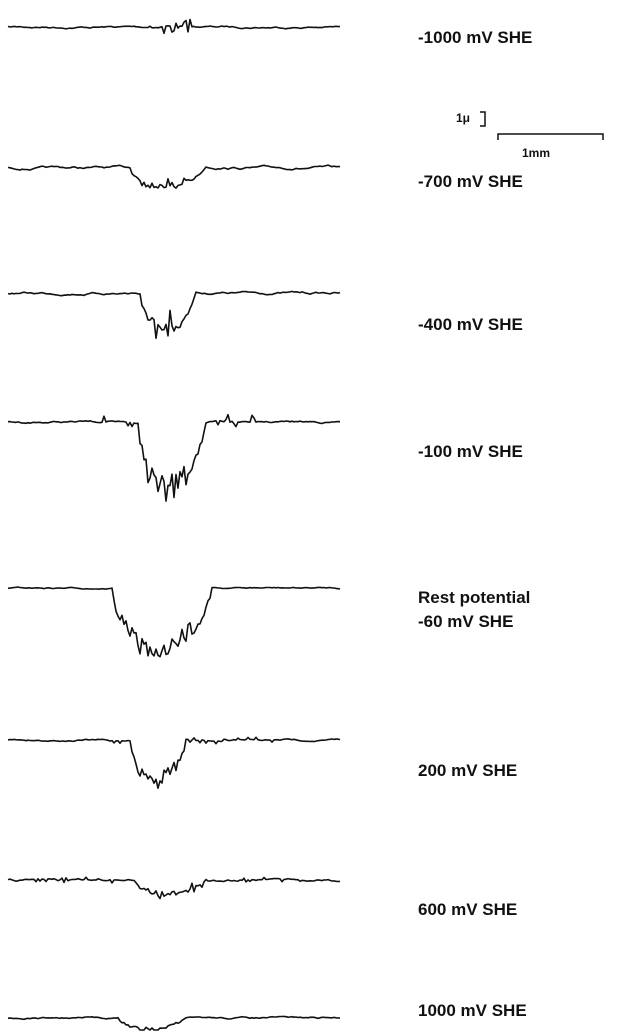 The image size is (618, 1031). Describe the element at coordinates (470, 324) in the screenshot. I see `trace-label: -400 mV SHE` at that location.